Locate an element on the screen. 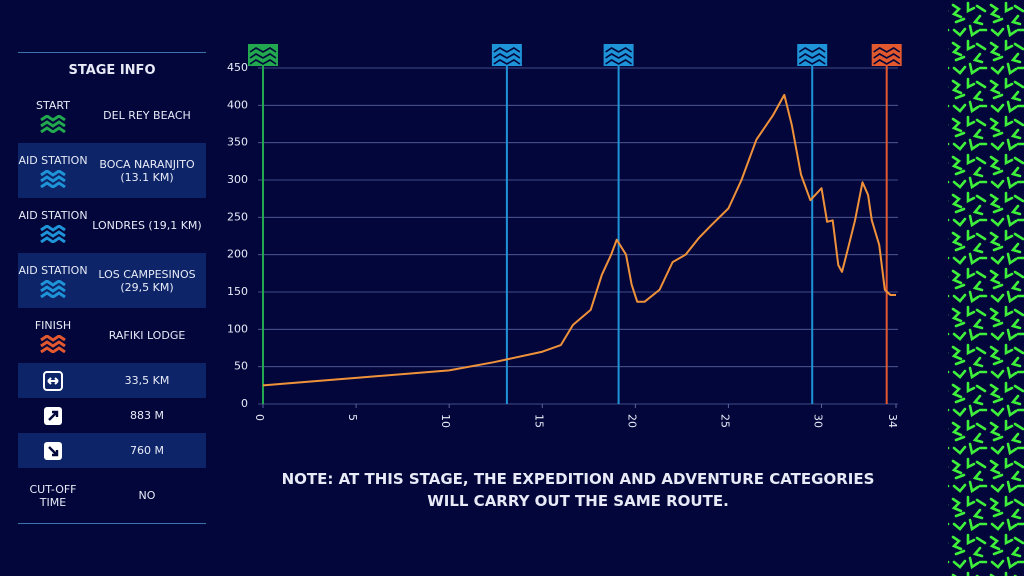  row-value: LONDRES (19,1 KM) is located at coordinates (147, 225).